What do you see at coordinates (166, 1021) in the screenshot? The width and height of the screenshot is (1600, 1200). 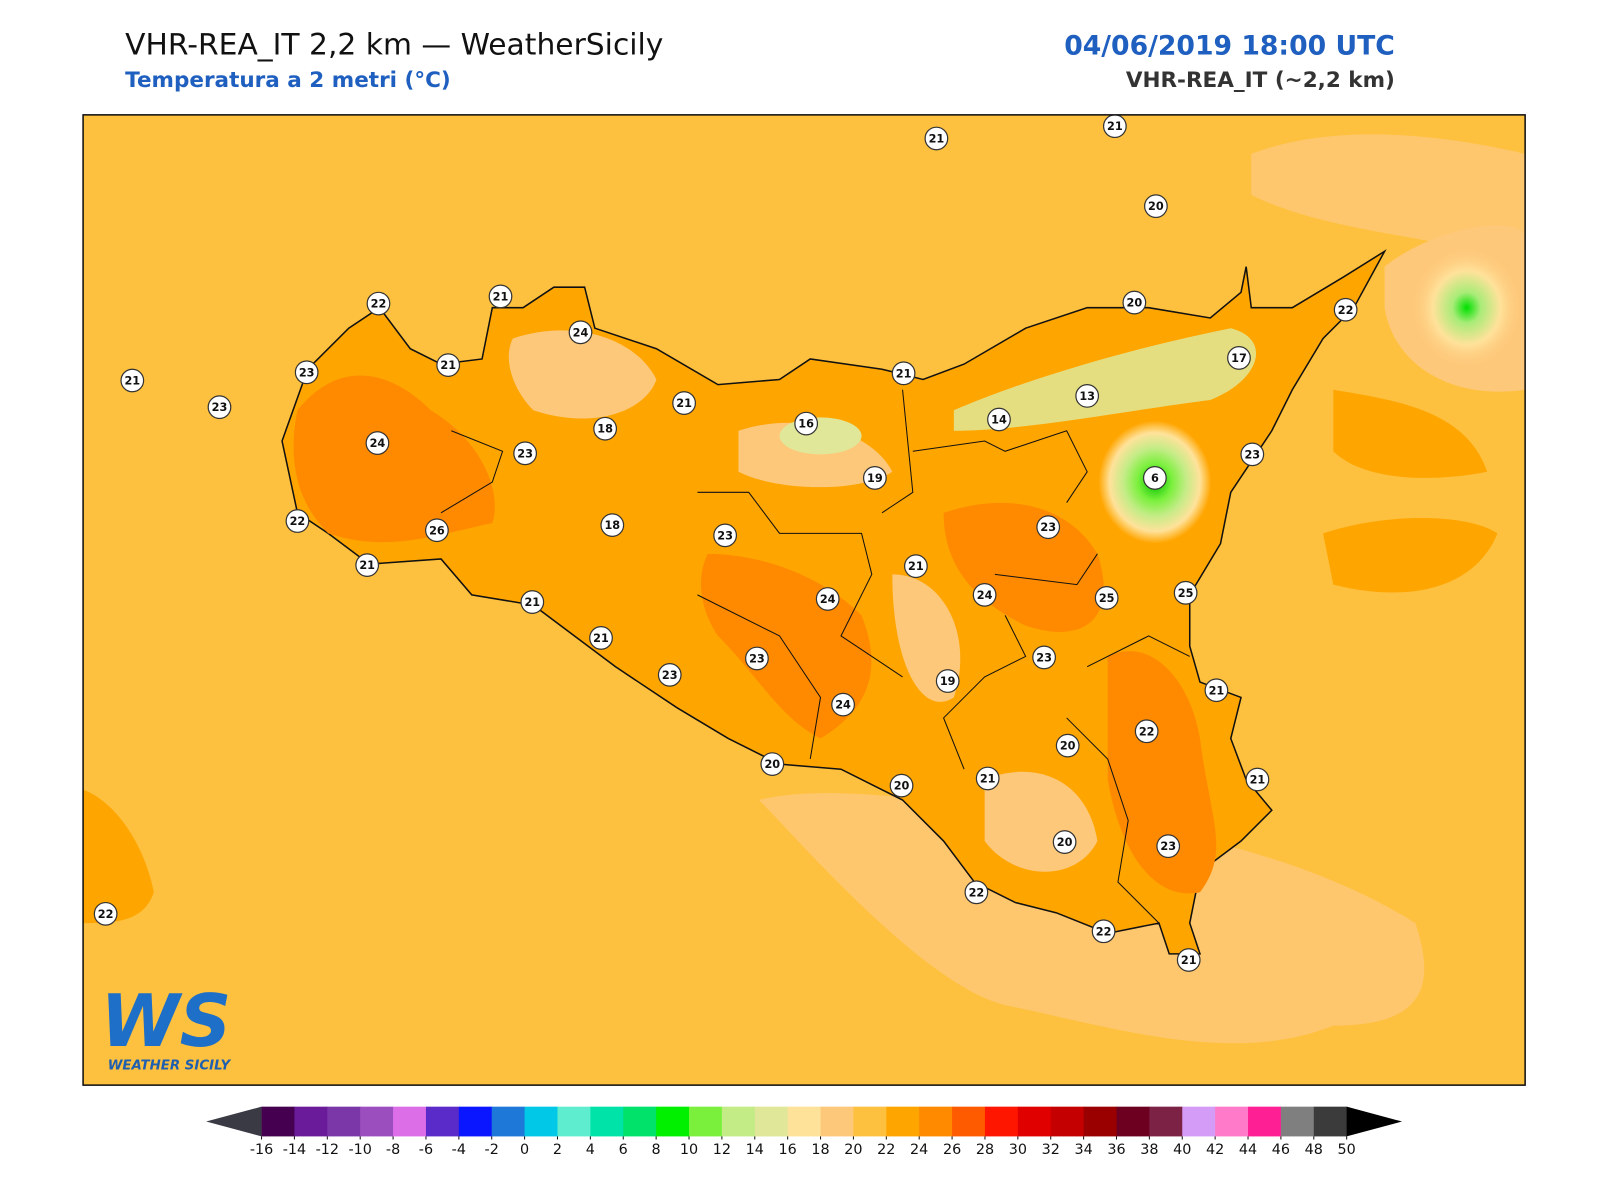 I see `logo-mark: WS` at bounding box center [166, 1021].